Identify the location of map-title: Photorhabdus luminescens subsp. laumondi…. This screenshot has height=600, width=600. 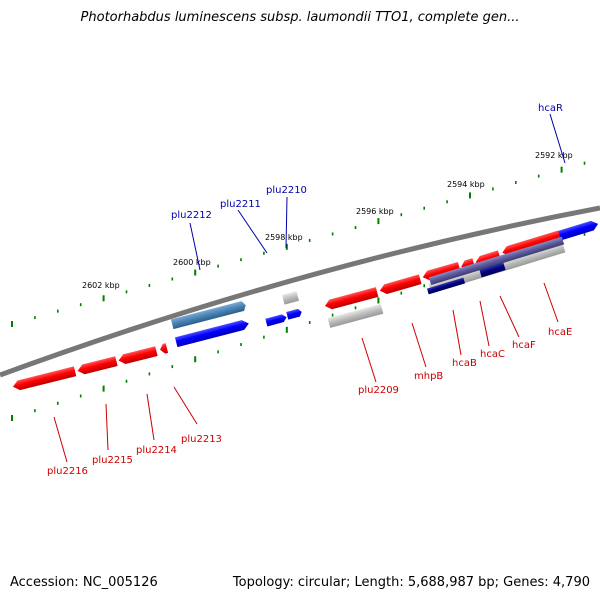
(300, 17).